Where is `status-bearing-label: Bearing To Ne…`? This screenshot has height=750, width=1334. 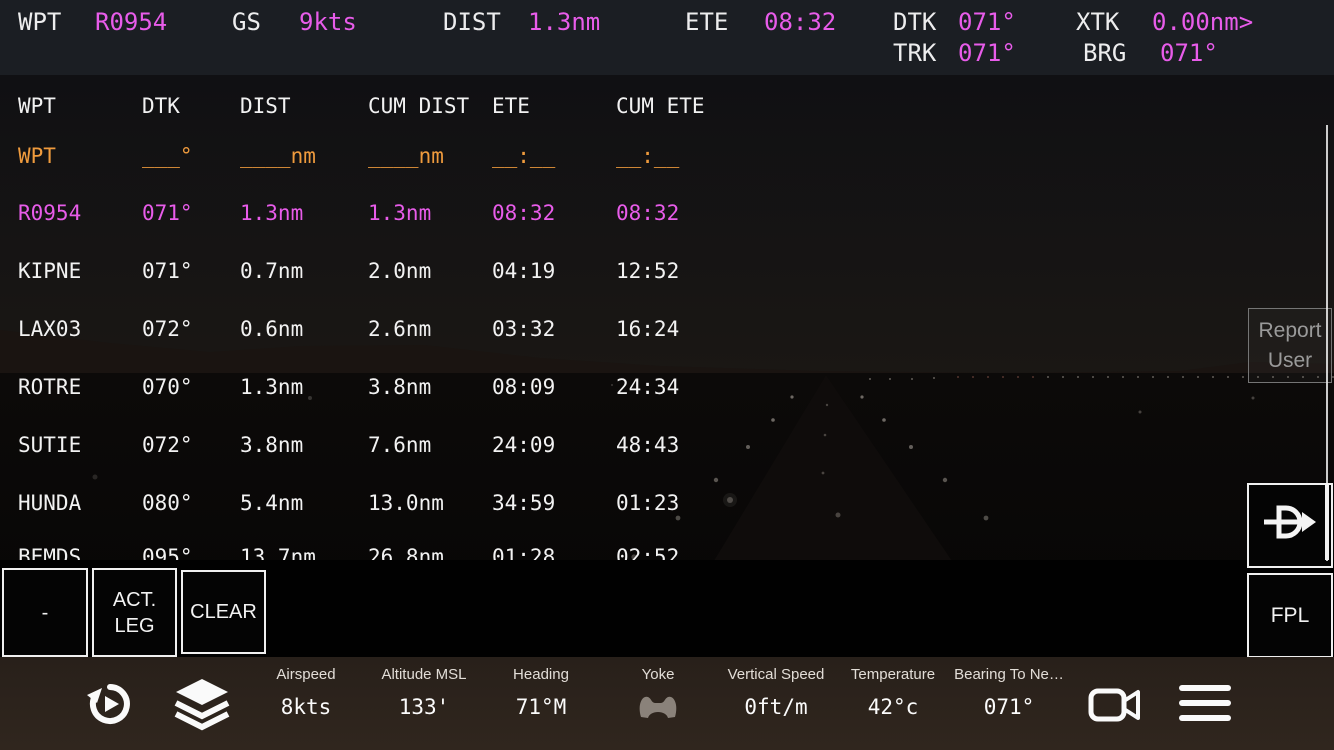
status-bearing-label: Bearing To Ne… is located at coordinates (1009, 674).